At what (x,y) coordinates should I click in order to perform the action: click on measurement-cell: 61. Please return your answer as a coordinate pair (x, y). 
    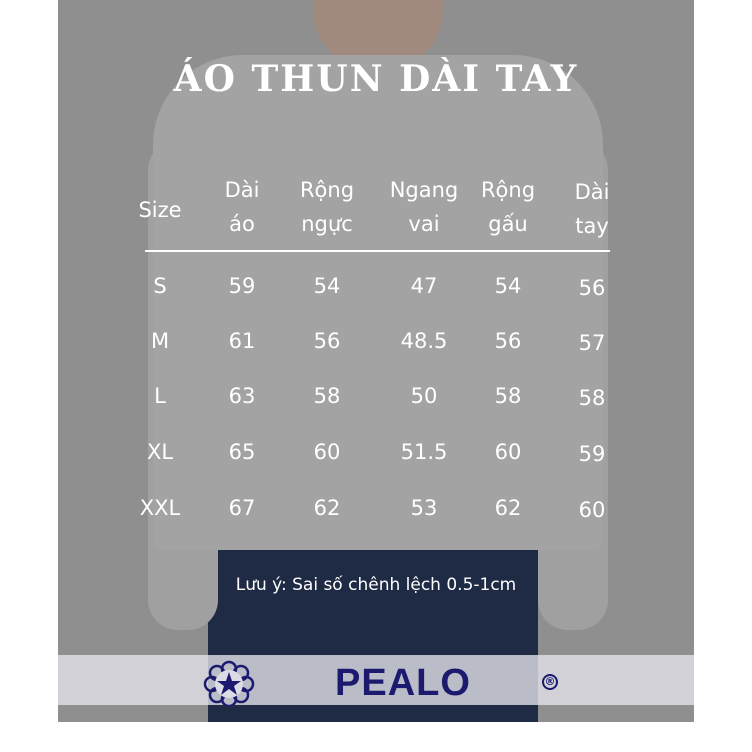
    Looking at the image, I should click on (242, 341).